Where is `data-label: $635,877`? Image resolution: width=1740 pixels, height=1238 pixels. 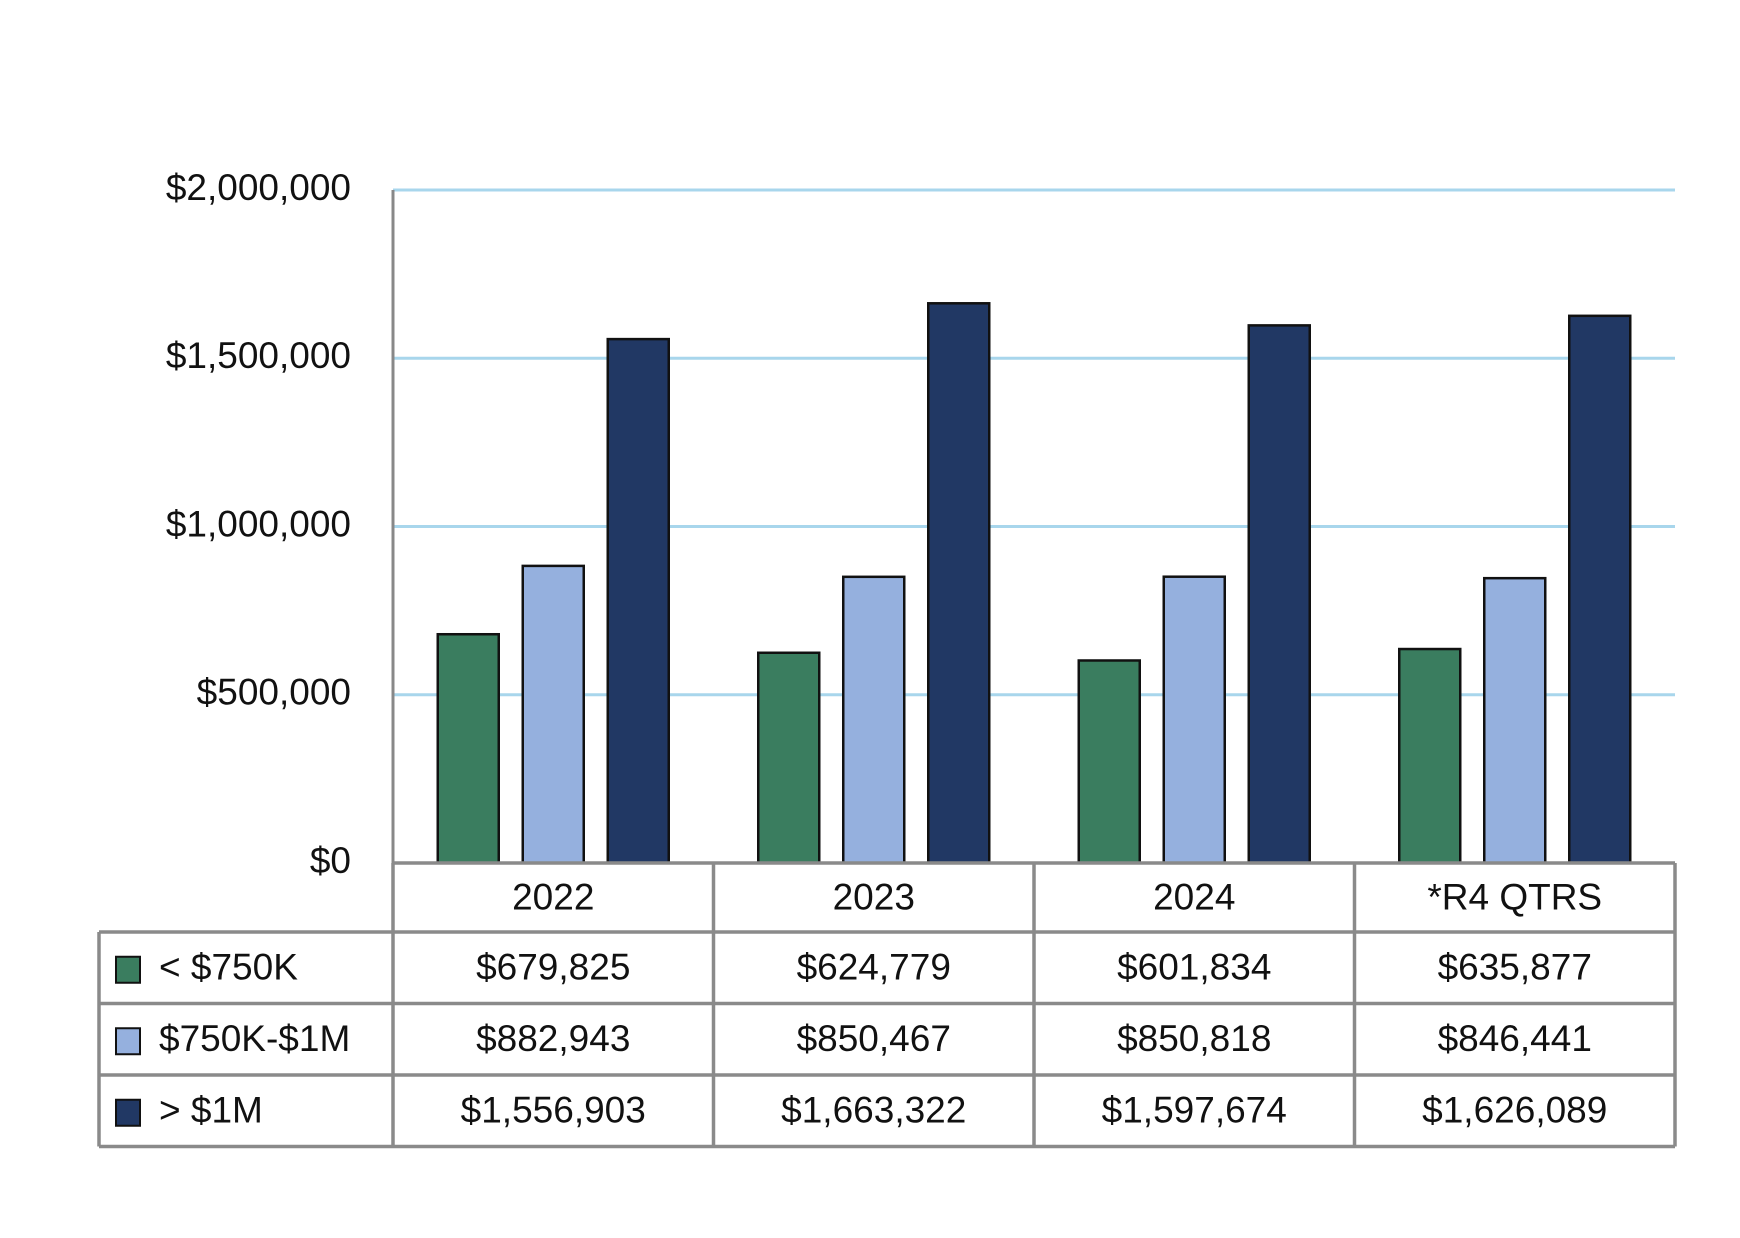 data-label: $635,877 is located at coordinates (1515, 967).